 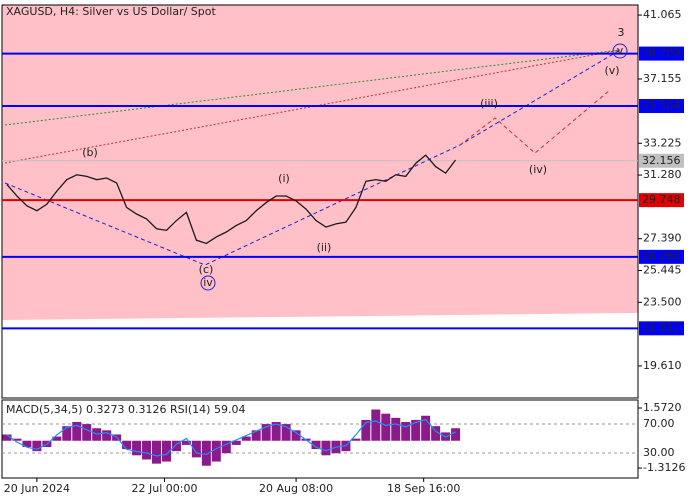 I want to click on wave-label: (v), so click(x=611, y=70).